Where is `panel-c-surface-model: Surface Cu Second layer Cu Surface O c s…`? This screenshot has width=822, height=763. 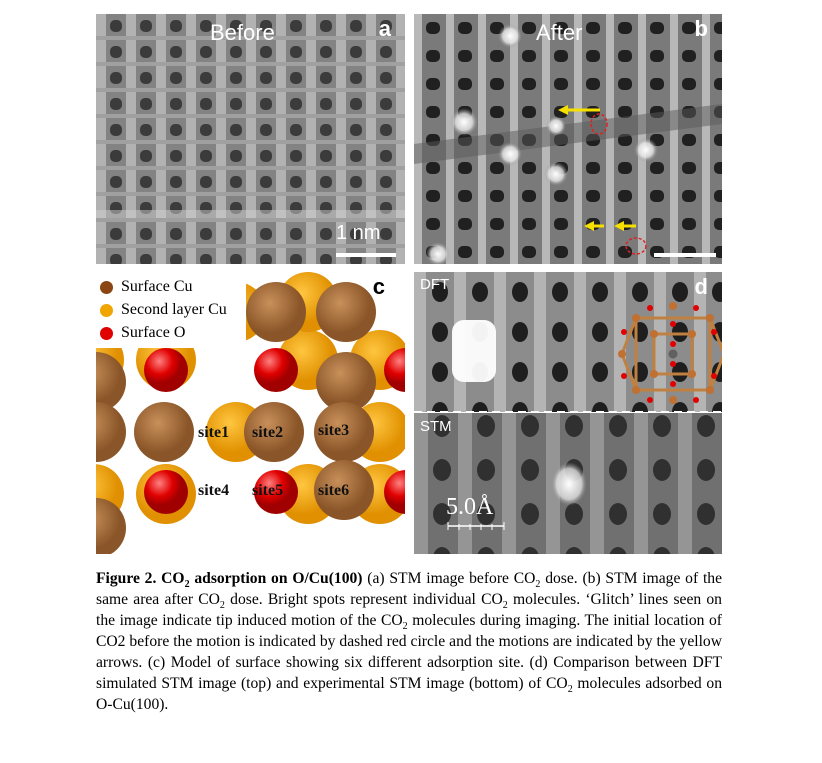 panel-c-surface-model: Surface Cu Second layer Cu Surface O c s… is located at coordinates (250, 413).